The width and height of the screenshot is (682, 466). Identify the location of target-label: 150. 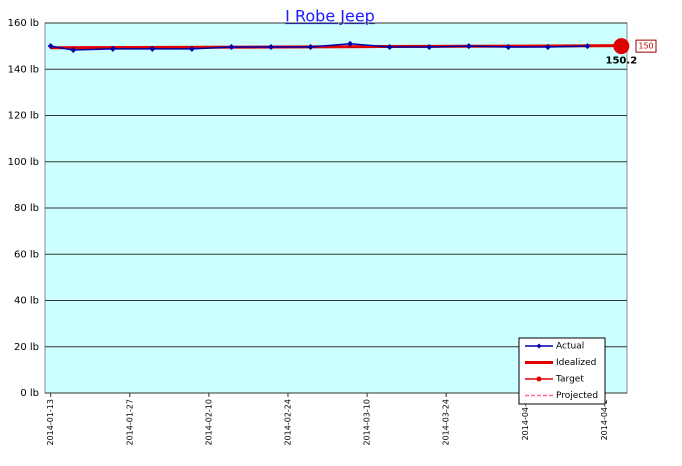
(645, 46).